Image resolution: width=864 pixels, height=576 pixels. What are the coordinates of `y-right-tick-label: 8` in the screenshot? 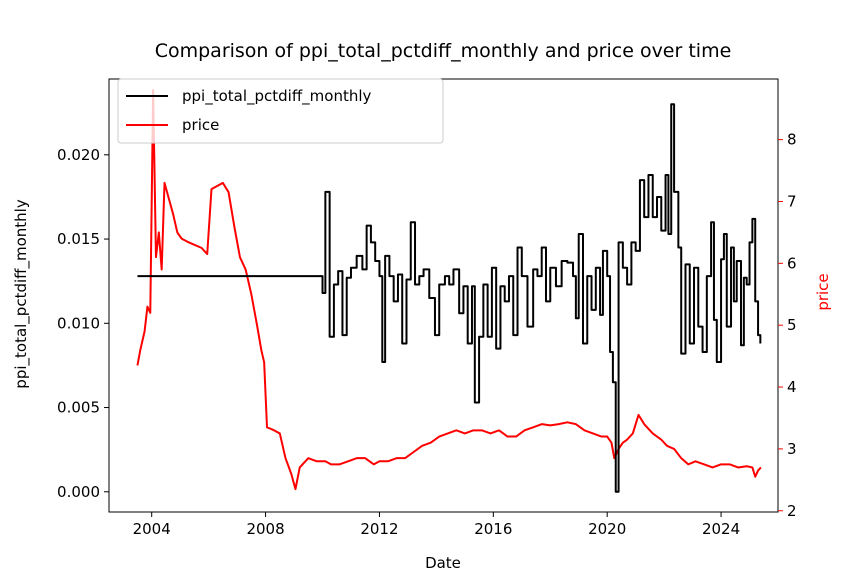 It's located at (792, 140).